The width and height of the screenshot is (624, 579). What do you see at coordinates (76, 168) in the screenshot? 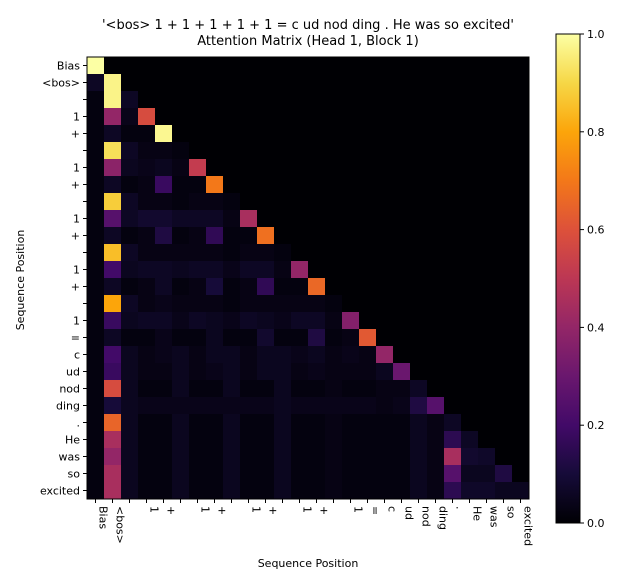
I see `y-tick-label: 1` at bounding box center [76, 168].